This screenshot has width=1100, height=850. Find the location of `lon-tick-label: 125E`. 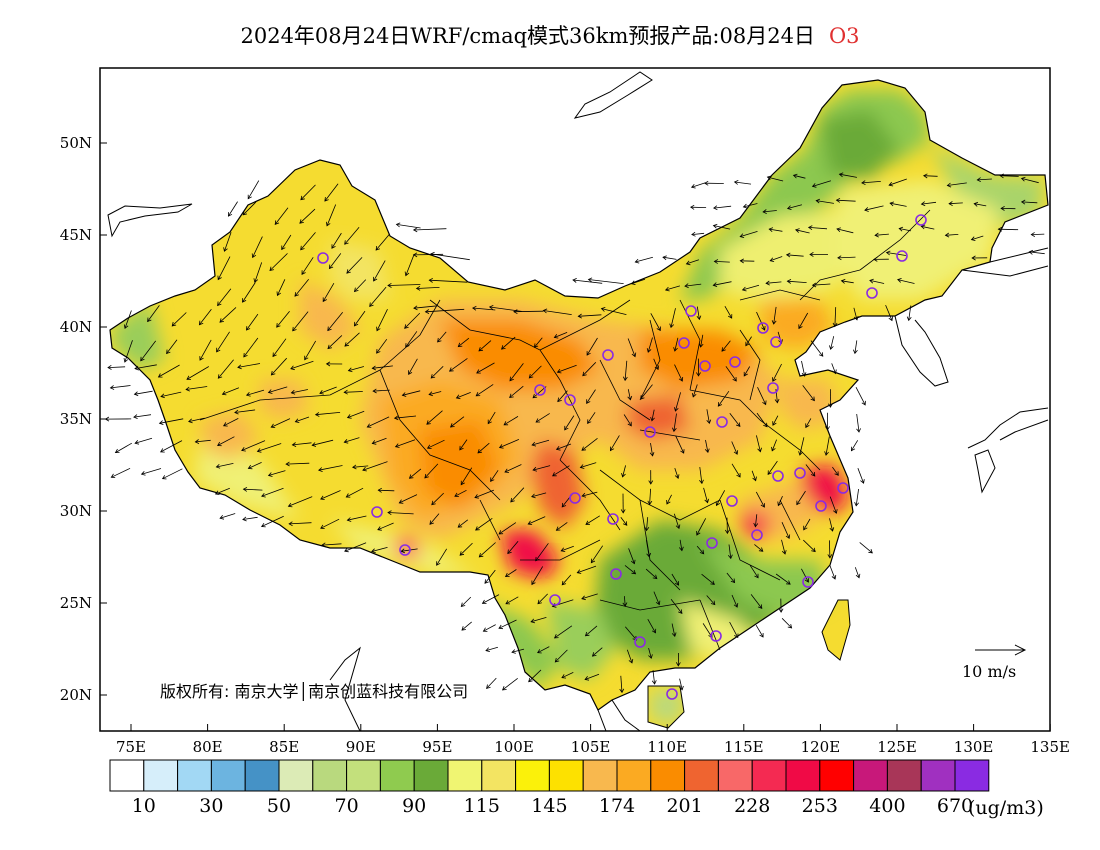

lon-tick-label: 125E is located at coordinates (897, 747).